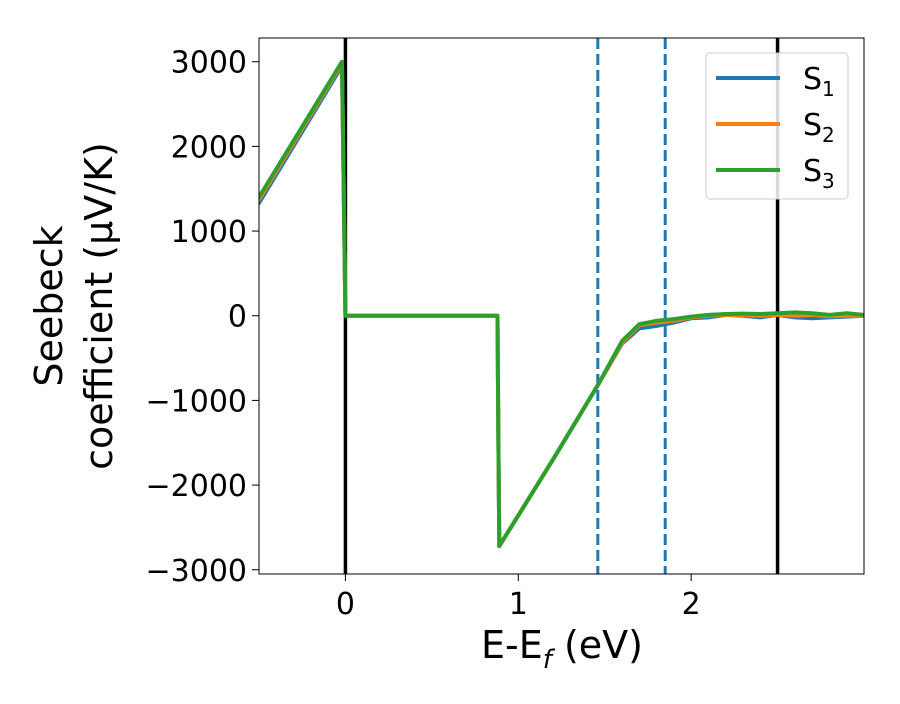  What do you see at coordinates (74, 306) in the screenshot?
I see `y-axis-label: Seebeck coefficient (μV/K)` at bounding box center [74, 306].